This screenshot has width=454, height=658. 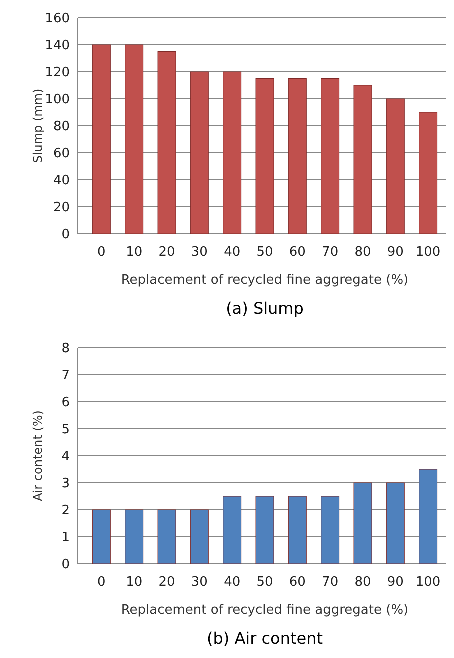 What do you see at coordinates (66, 457) in the screenshot?
I see `y-tick-label: 4` at bounding box center [66, 457].